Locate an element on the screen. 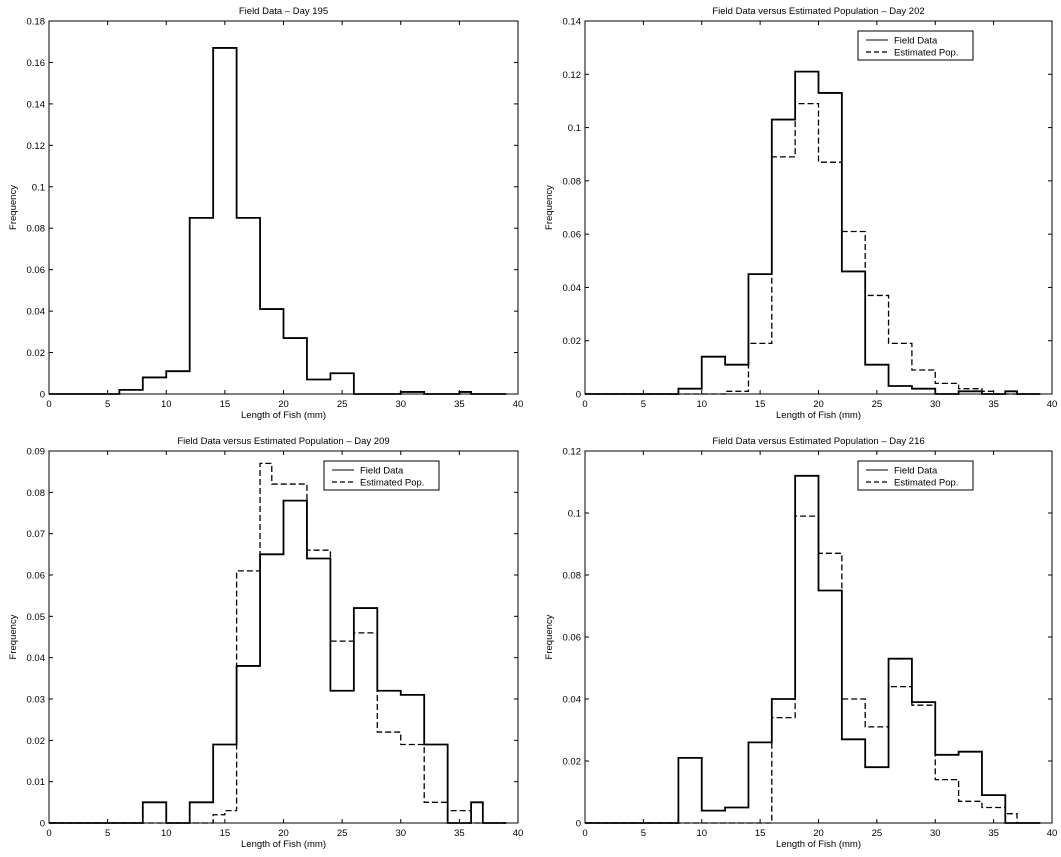 The image size is (1061, 857). series-line-estimated-pop is located at coordinates (813, 248).